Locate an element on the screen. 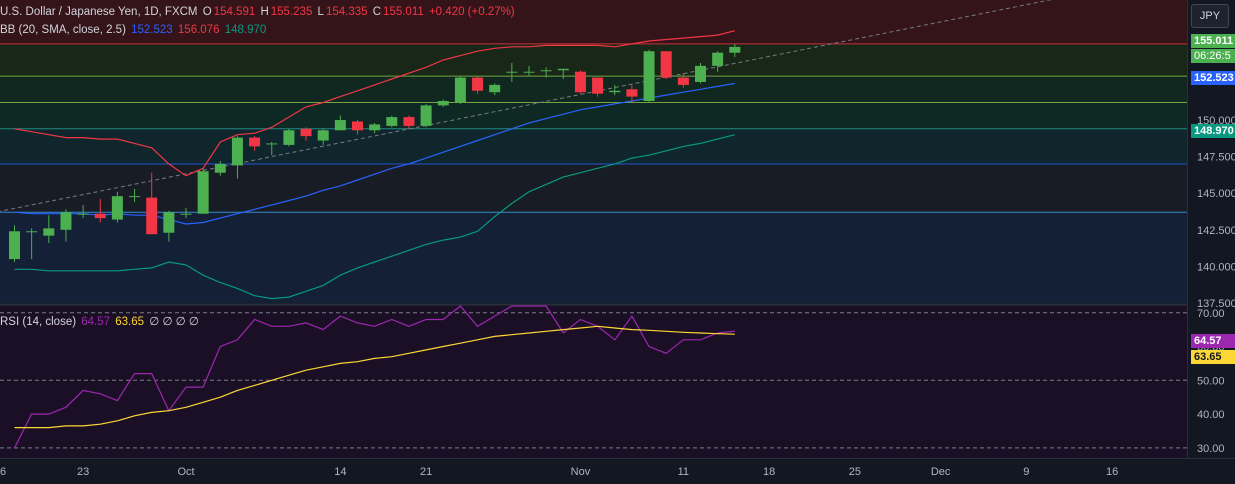 Image resolution: width=1235 pixels, height=484 pixels. time-tick-label: Oct is located at coordinates (185, 472).